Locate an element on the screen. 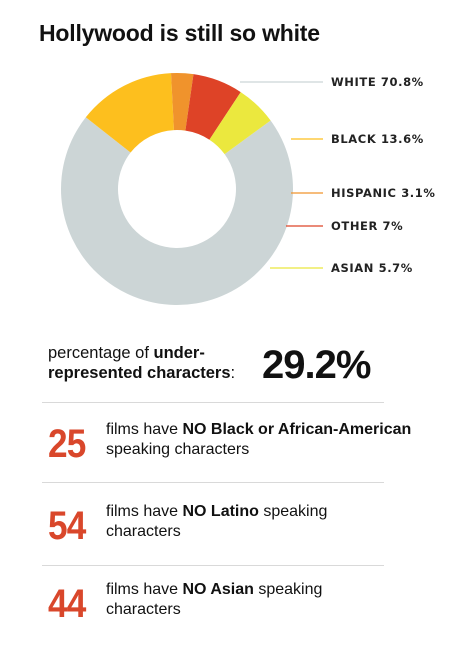 The width and height of the screenshot is (475, 651). fact-text: films have NO Asian speaking characters is located at coordinates (236, 600).